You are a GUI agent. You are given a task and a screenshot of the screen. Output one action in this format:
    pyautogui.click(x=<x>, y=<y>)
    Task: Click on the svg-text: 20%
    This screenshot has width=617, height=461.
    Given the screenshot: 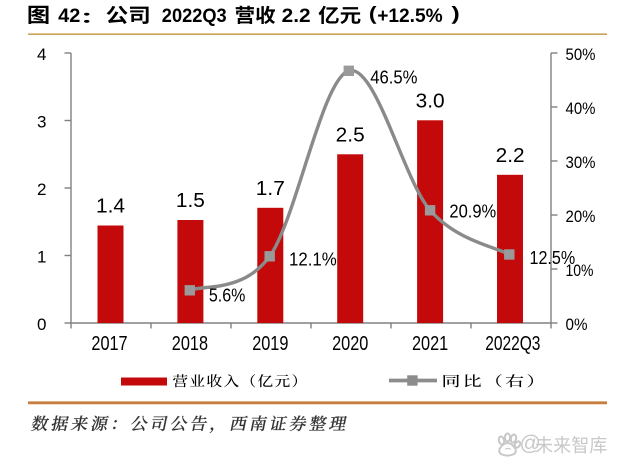 What is the action you would take?
    pyautogui.click(x=581, y=216)
    